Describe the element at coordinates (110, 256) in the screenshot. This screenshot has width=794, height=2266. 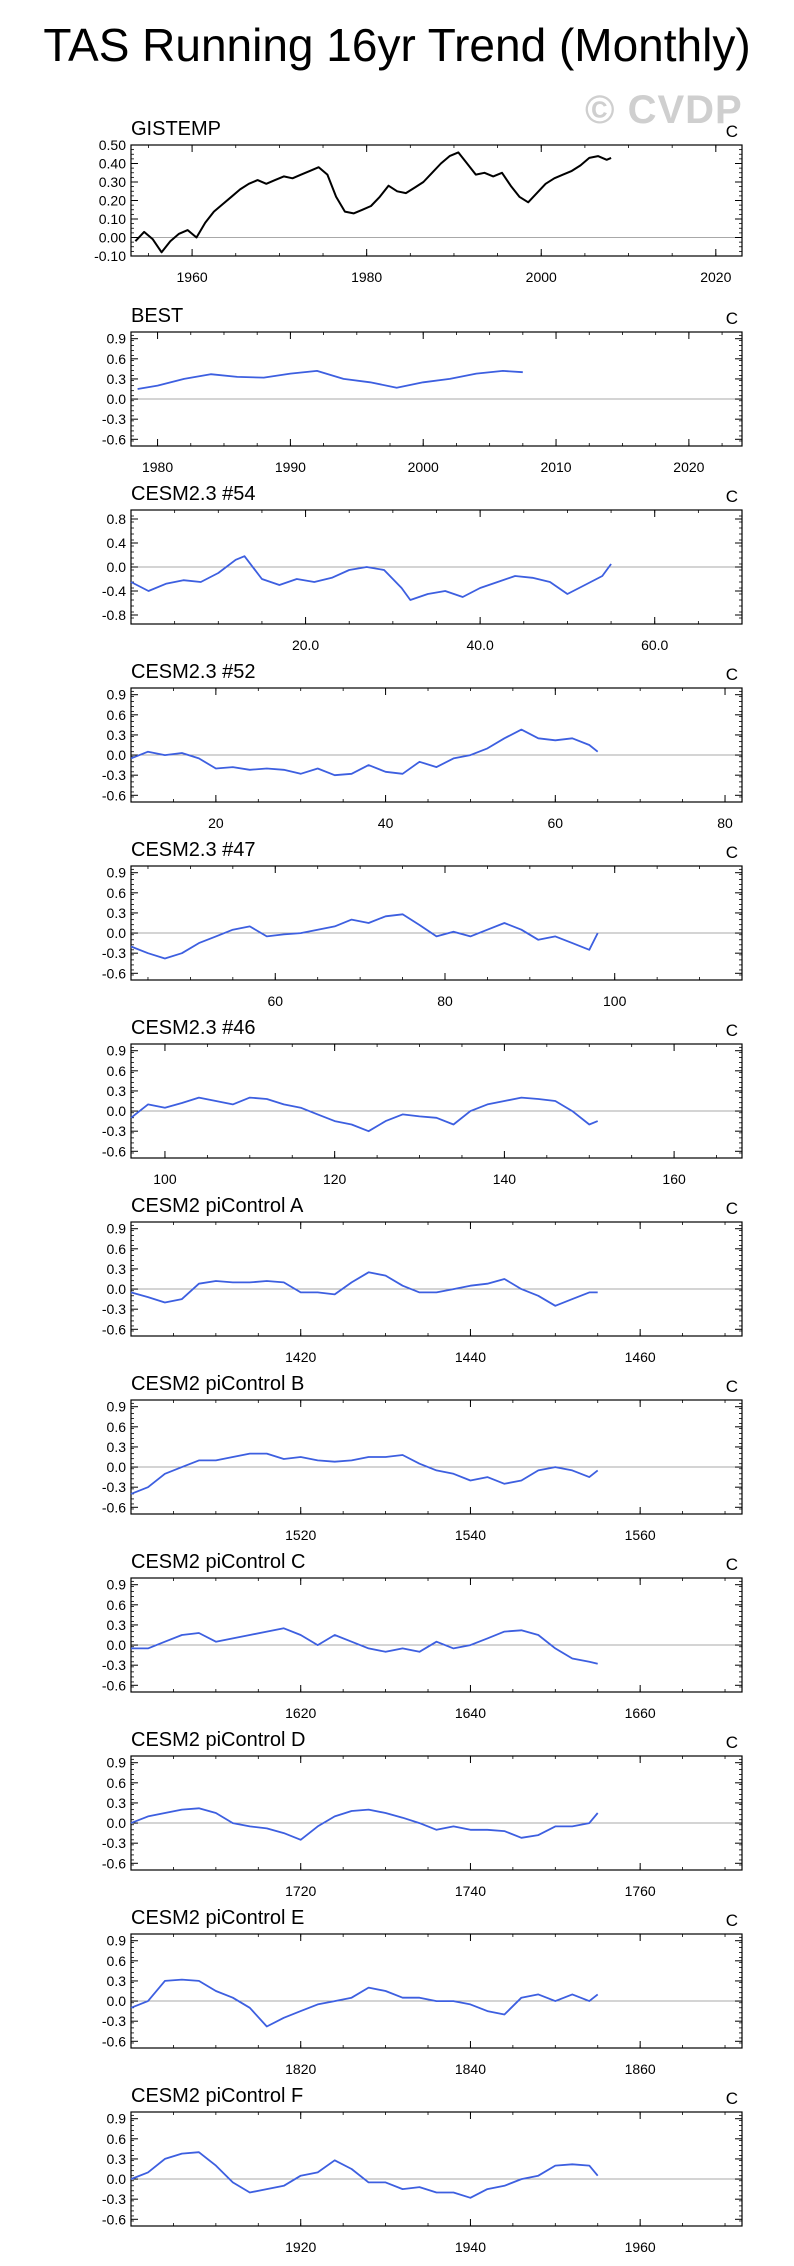
I see `y-tick-label: -0.10` at that location.